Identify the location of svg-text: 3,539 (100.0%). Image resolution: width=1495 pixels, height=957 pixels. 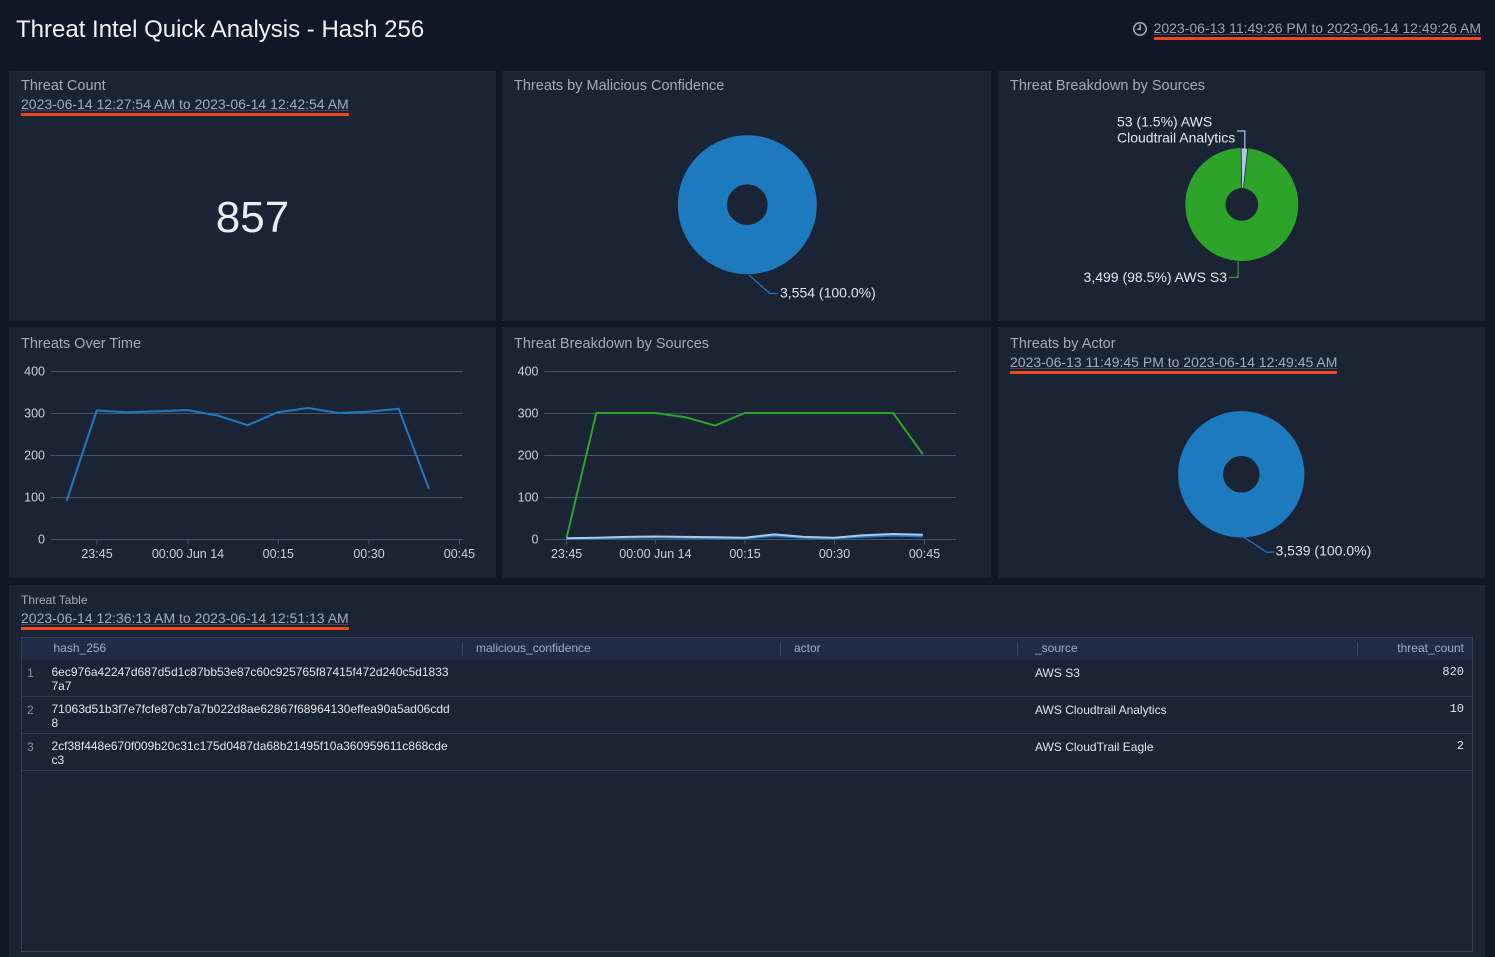
(1324, 551).